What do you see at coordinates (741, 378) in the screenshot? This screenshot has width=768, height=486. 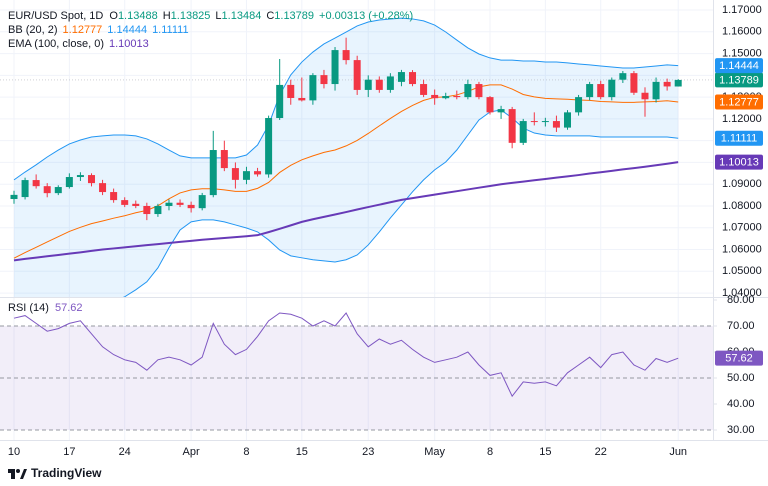 I see `y-tick-label: 50.00` at bounding box center [741, 378].